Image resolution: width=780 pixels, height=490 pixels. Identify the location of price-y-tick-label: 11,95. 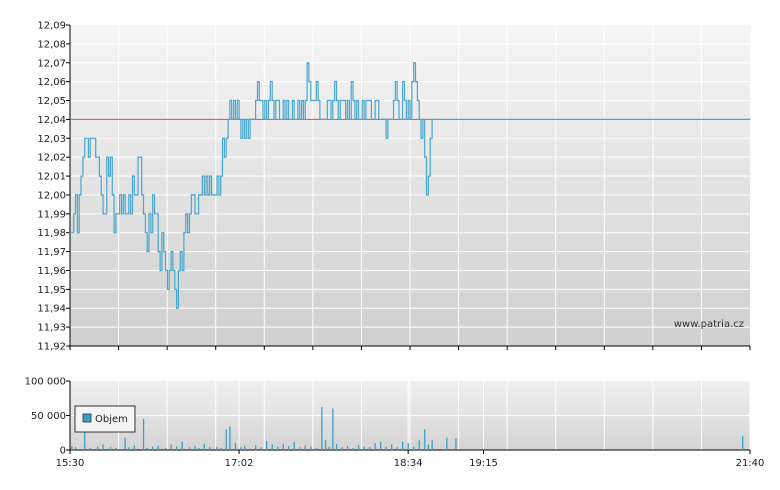
(51, 290).